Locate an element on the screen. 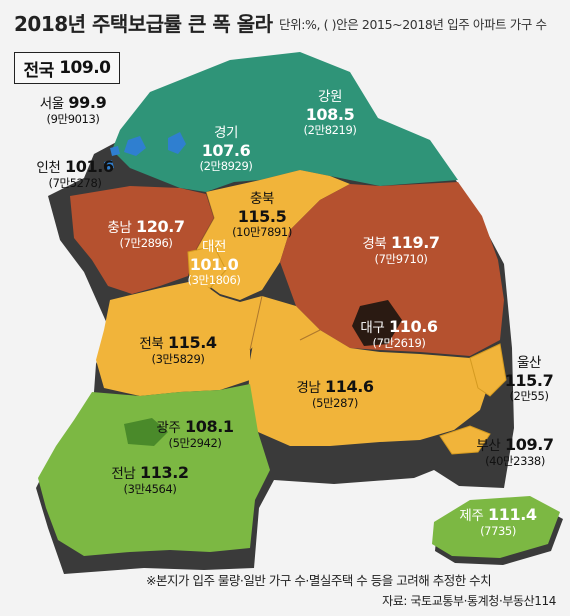 The height and width of the screenshot is (616, 570). label-jeonbuk: 전북 115.4 (3만5829) is located at coordinates (178, 349).